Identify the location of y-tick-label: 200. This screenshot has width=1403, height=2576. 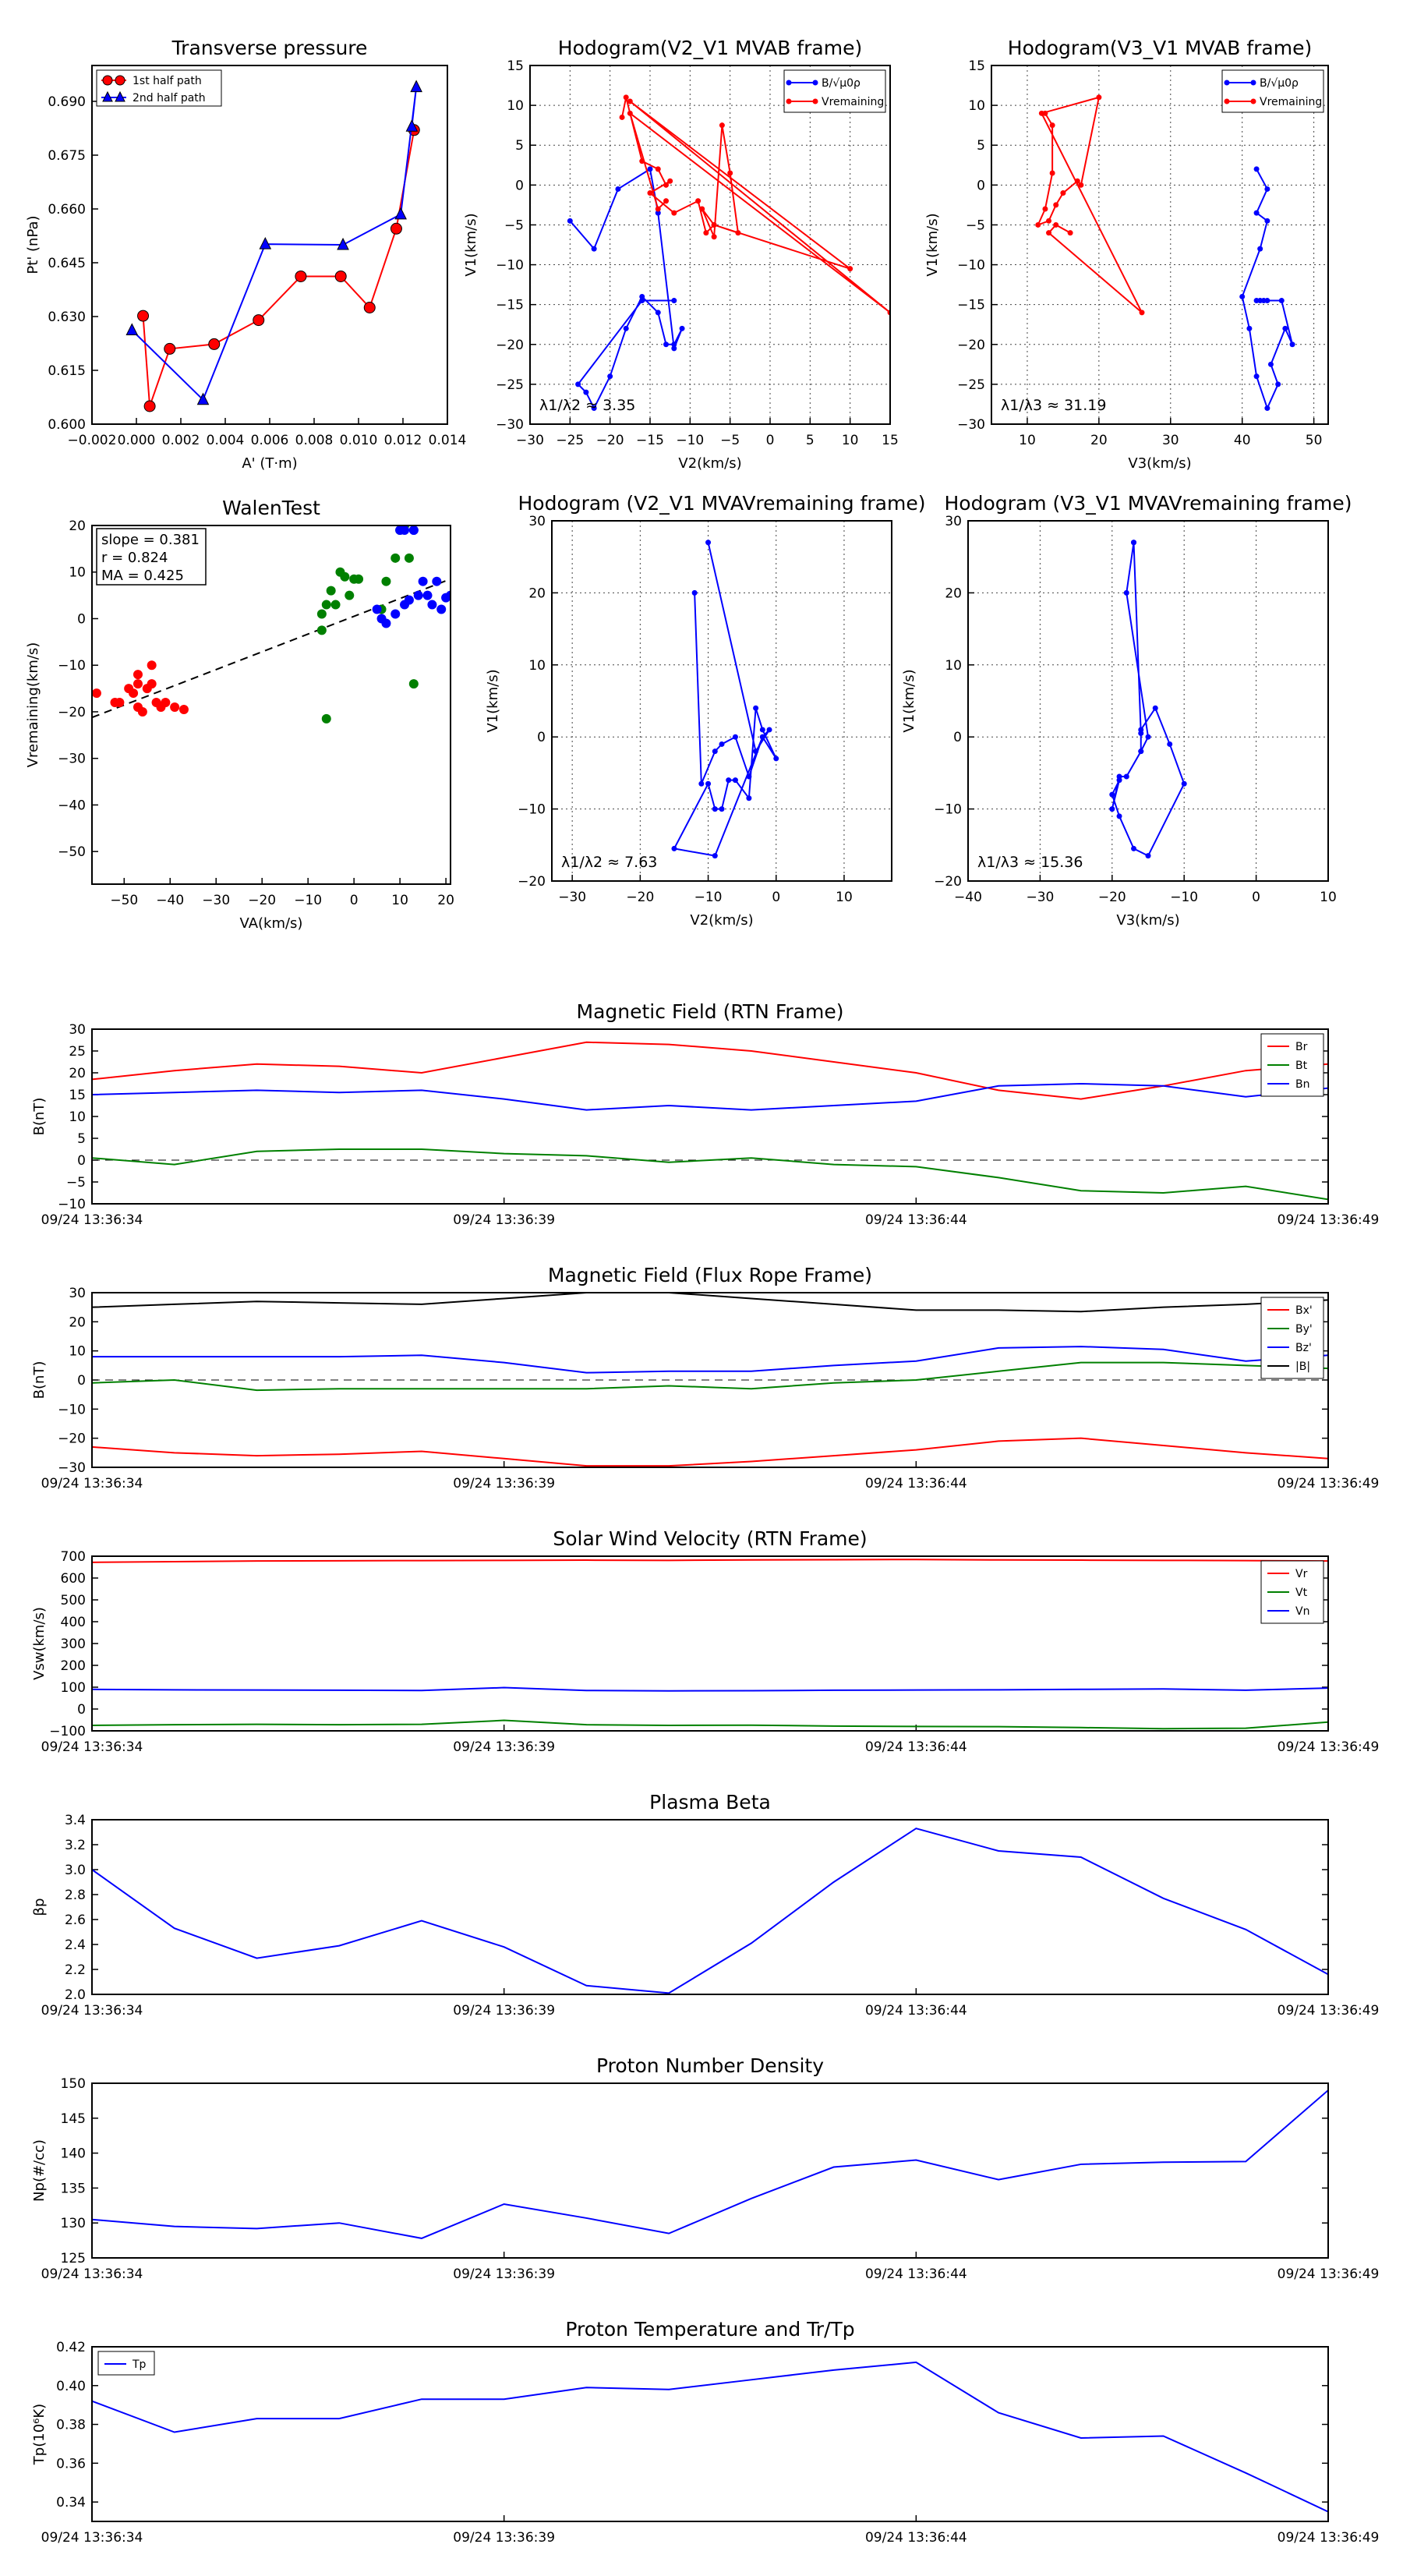
(73, 1666).